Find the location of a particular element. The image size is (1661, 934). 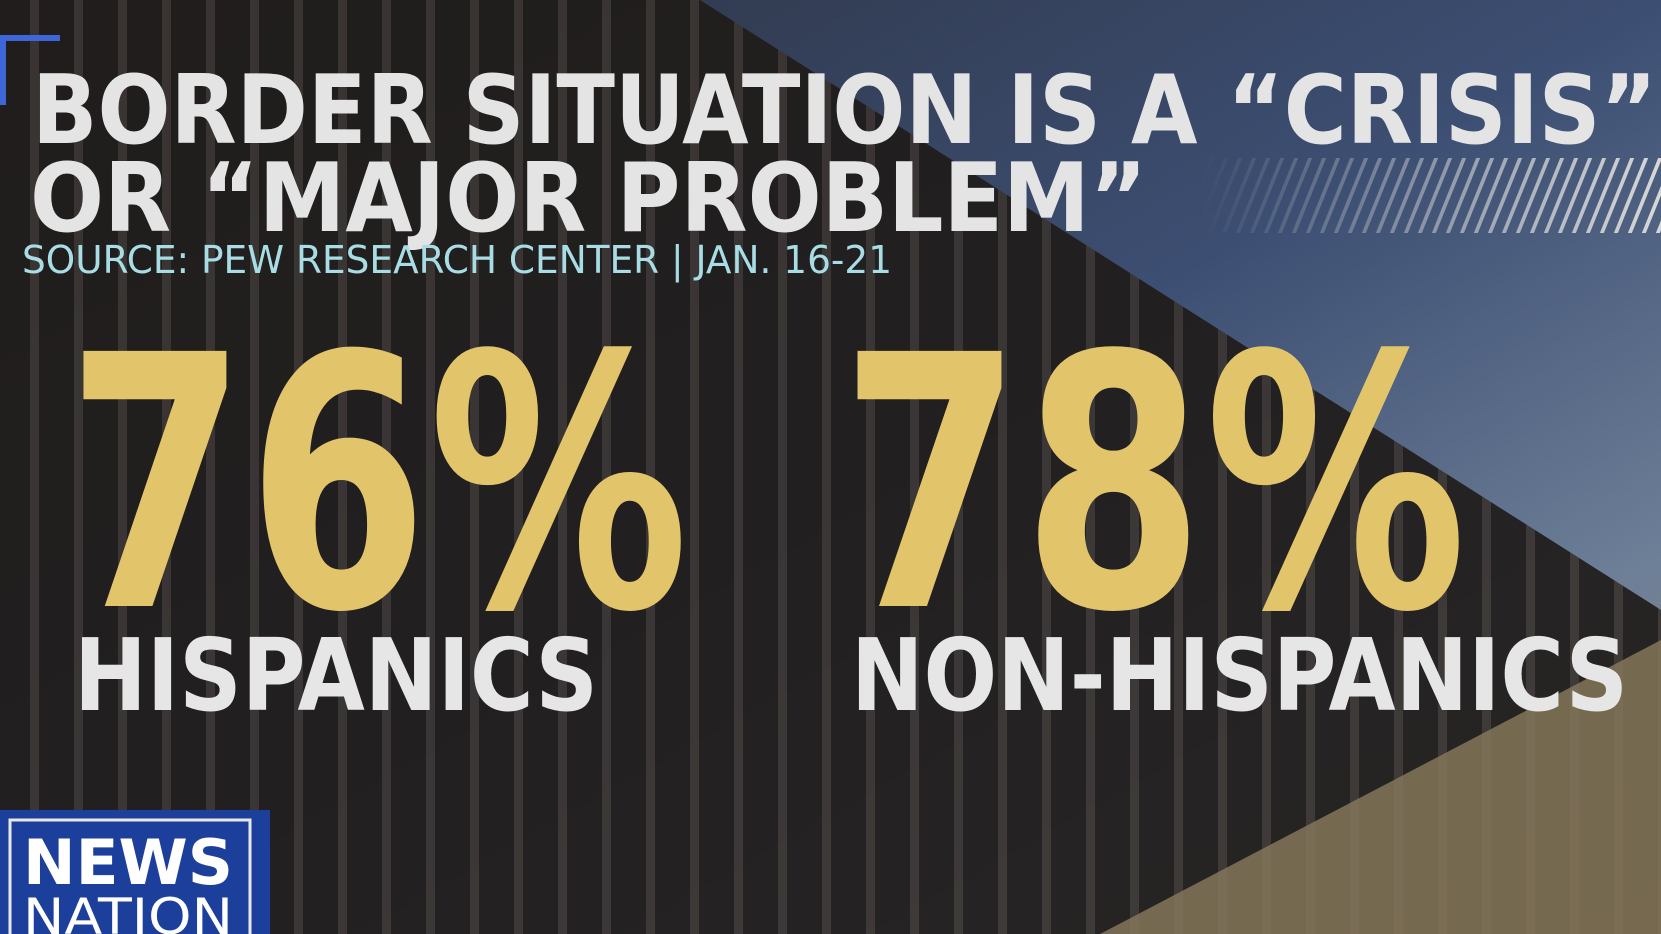

logo: NEWS NATION is located at coordinates (135, 872).